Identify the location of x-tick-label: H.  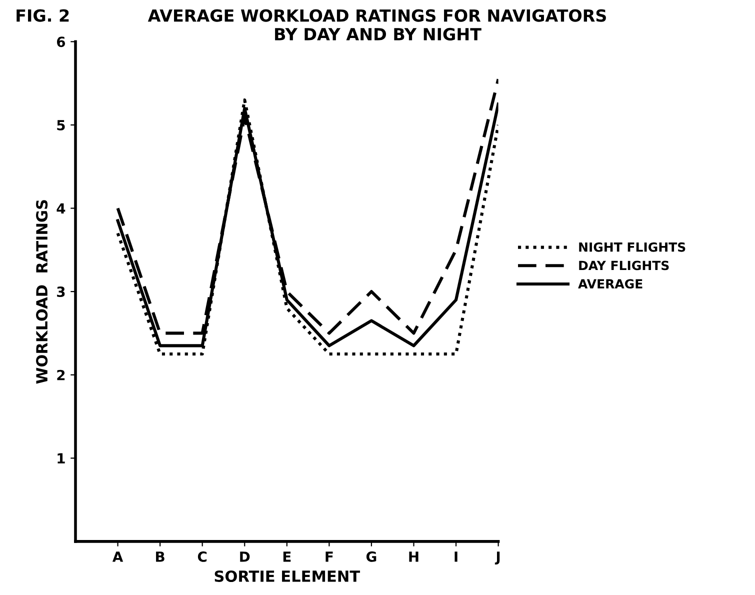
(413, 557).